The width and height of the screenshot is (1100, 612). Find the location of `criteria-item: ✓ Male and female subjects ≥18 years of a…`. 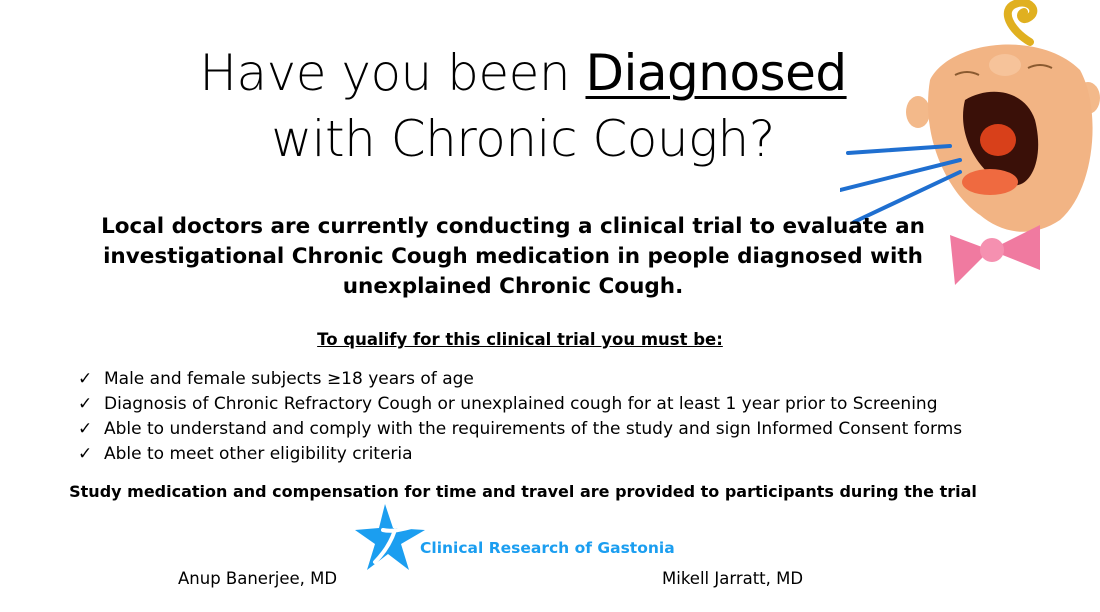

criteria-item: ✓ Male and female subjects ≥18 years of a… is located at coordinates (520, 379).